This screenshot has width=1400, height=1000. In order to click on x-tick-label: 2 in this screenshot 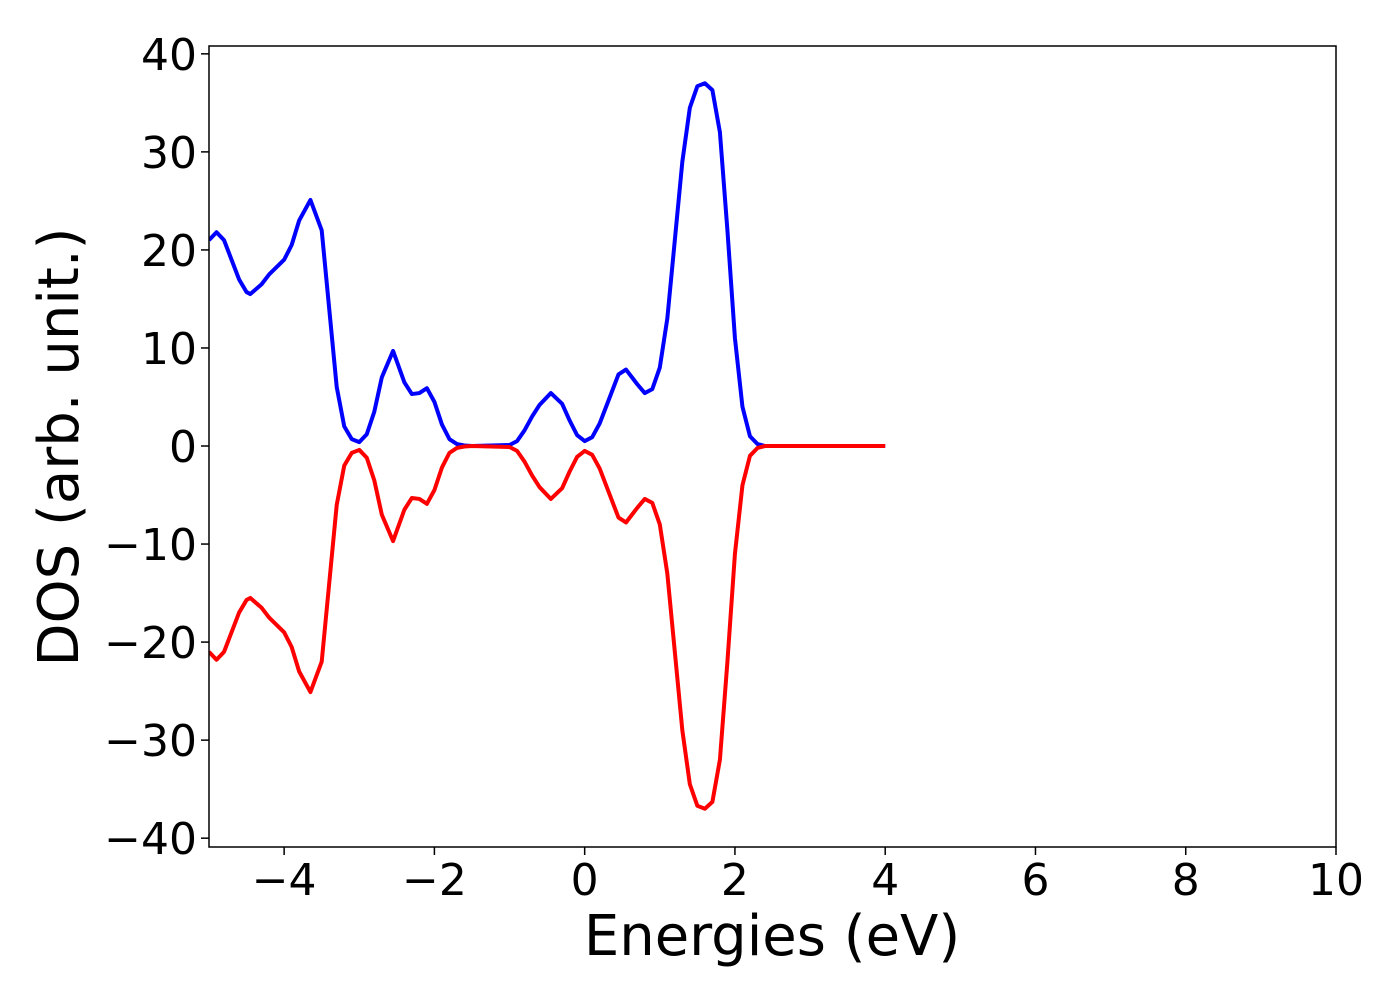, I will do `click(735, 880)`.